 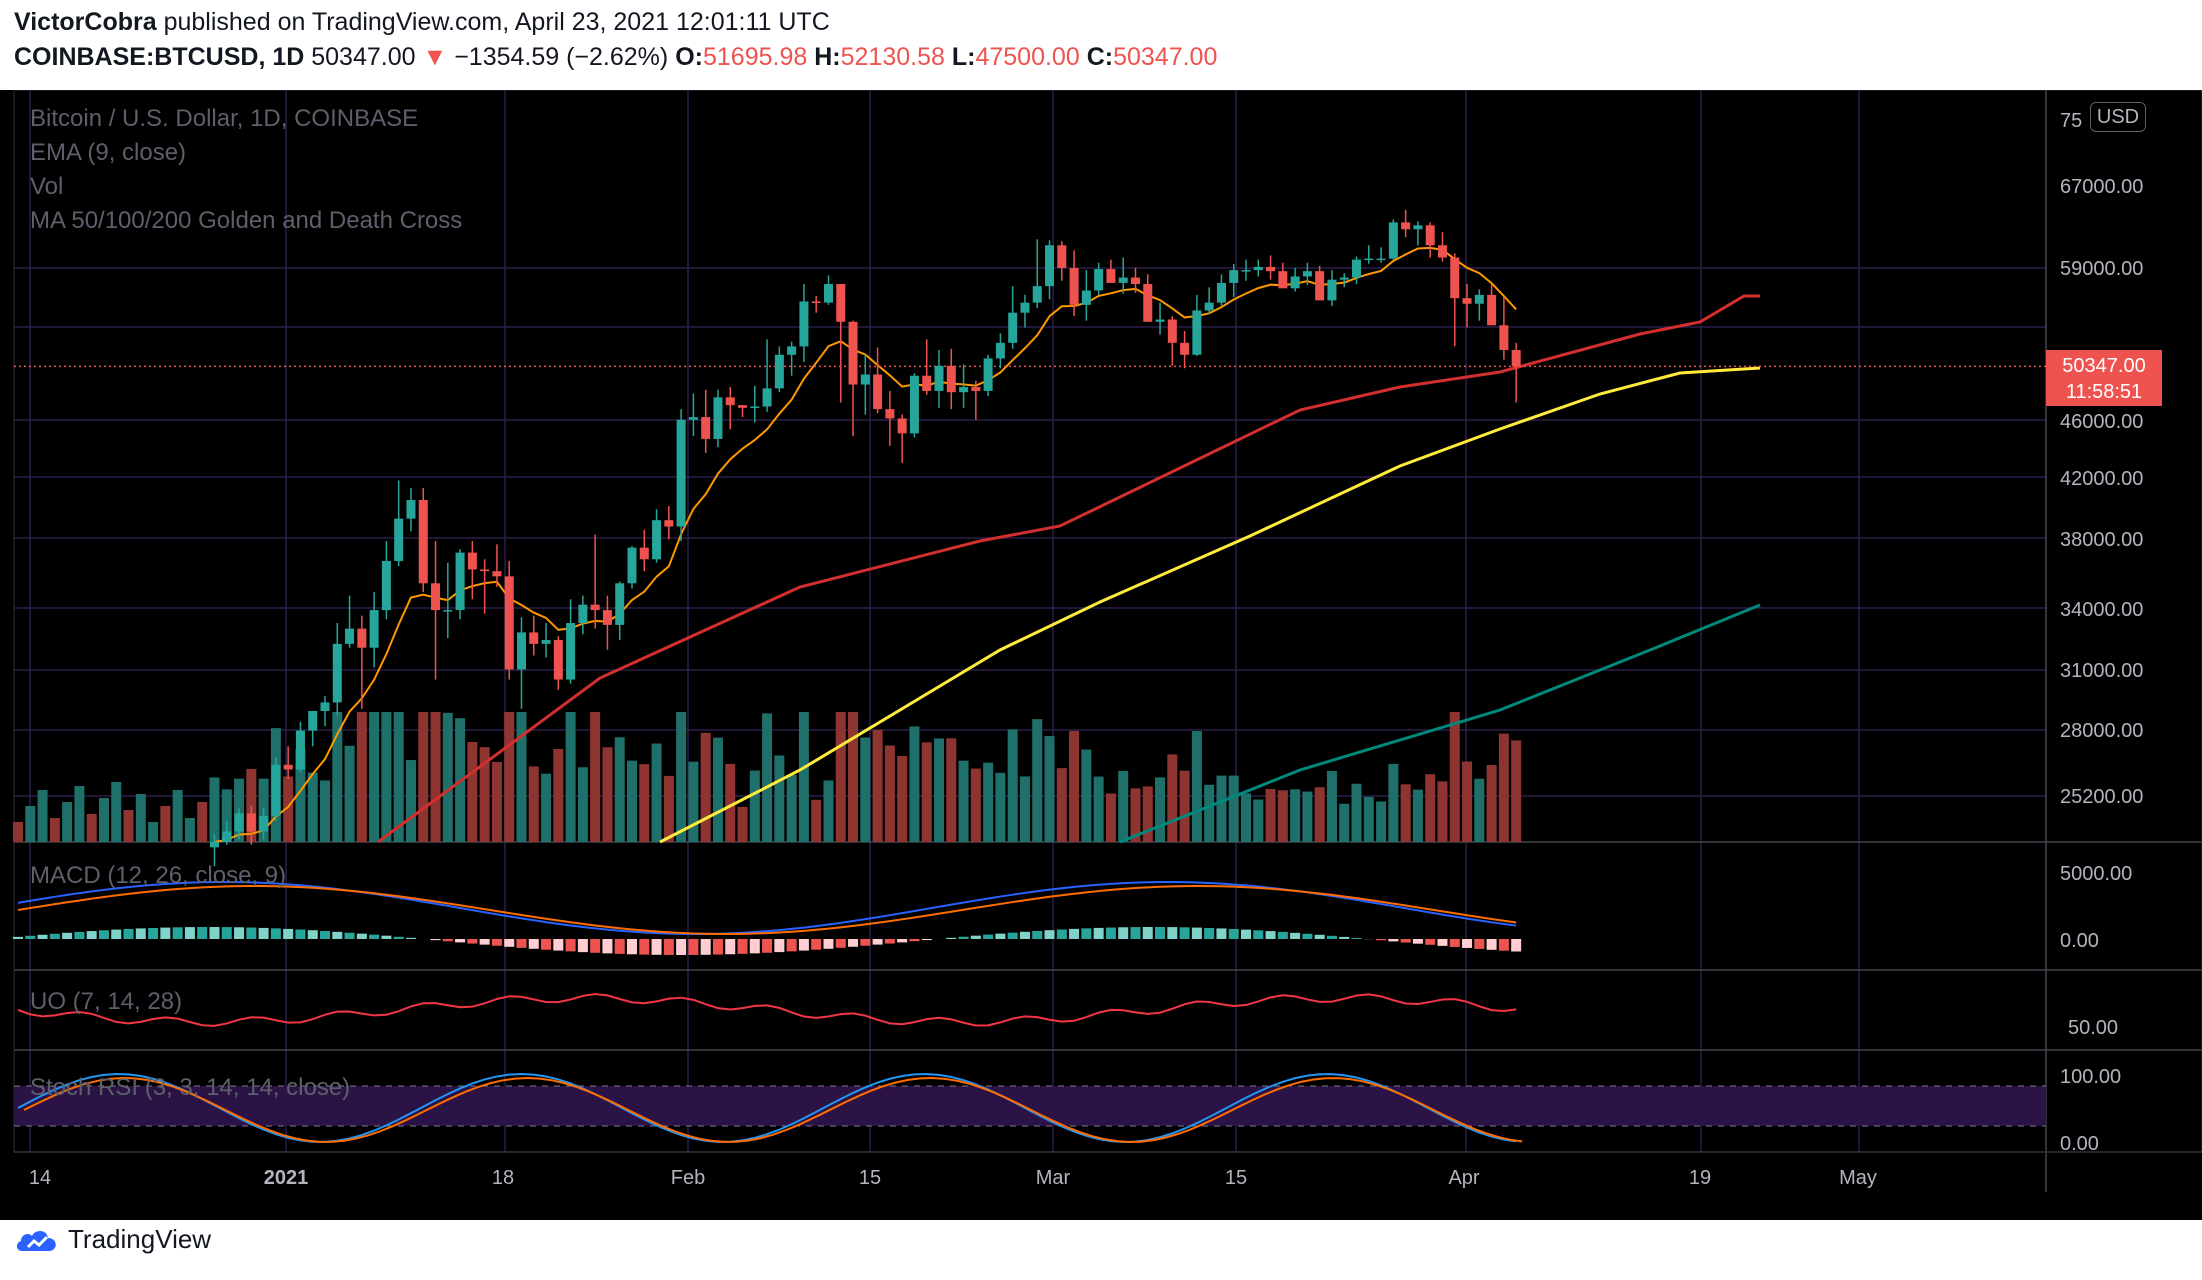 What do you see at coordinates (108, 152) in the screenshot?
I see `ema-legend: EMA (9, close)` at bounding box center [108, 152].